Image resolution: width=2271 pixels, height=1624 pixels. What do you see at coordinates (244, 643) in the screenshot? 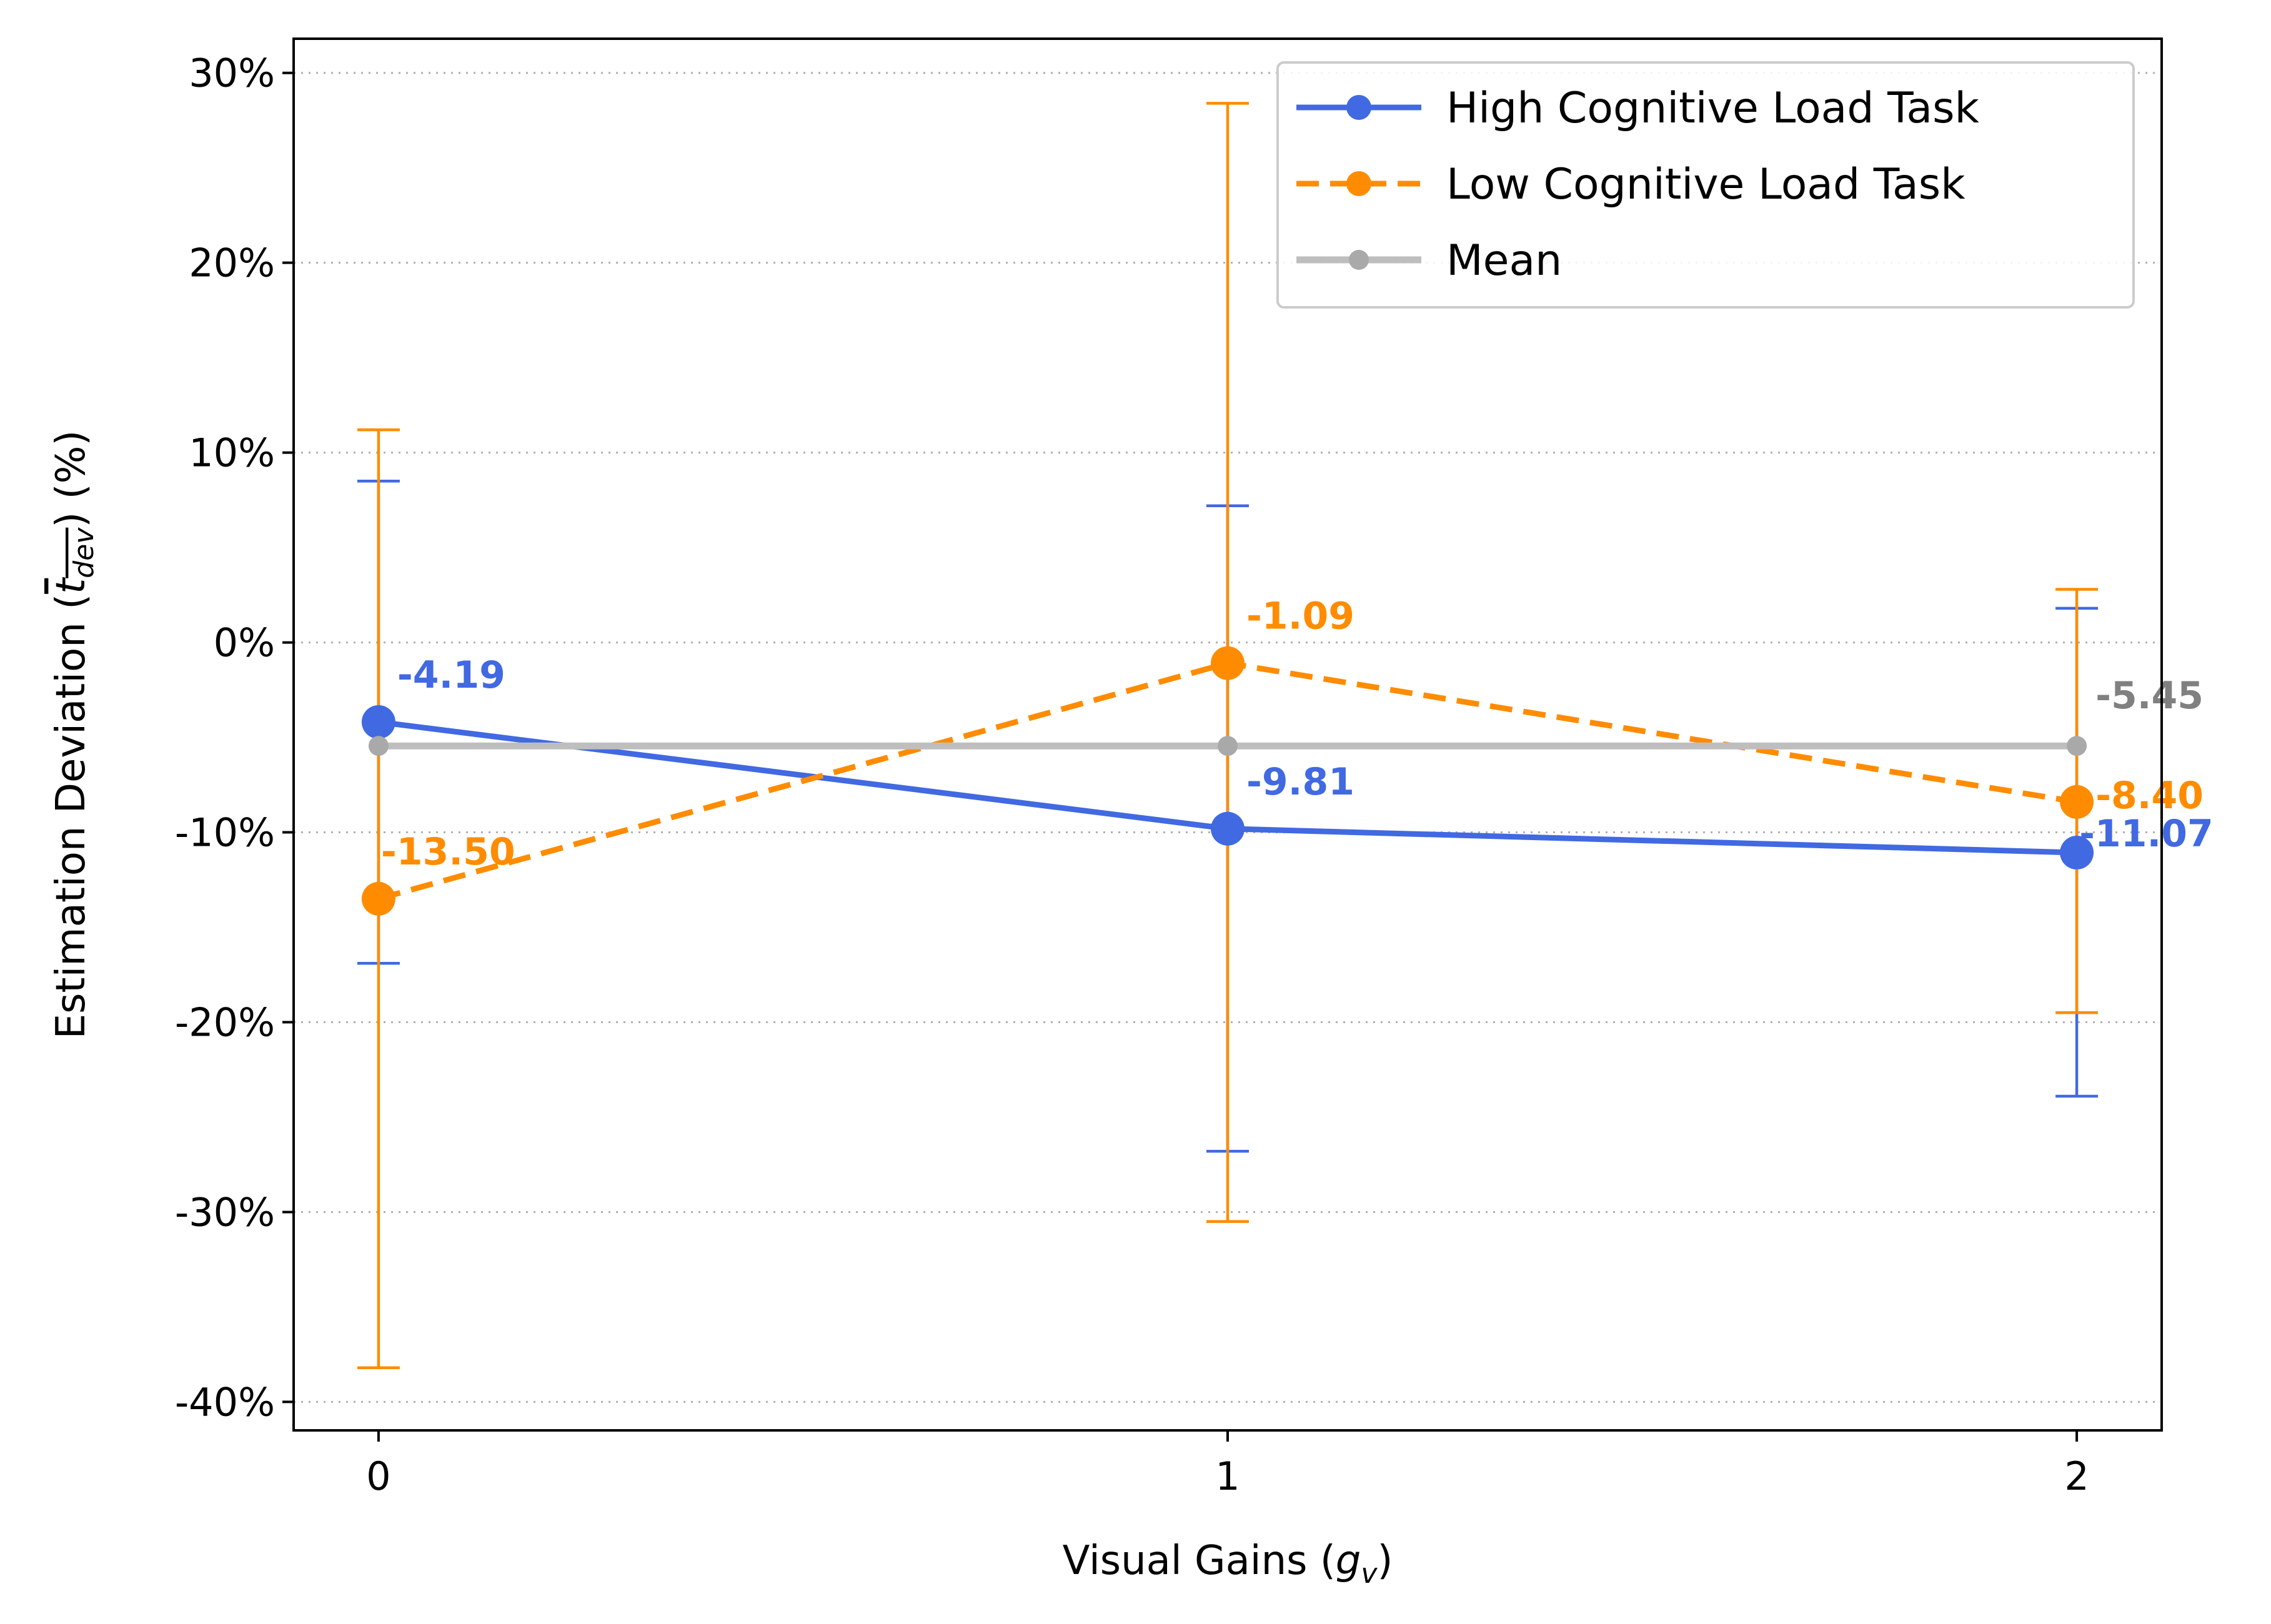
I see `y-tick-label: 0%` at bounding box center [244, 643].